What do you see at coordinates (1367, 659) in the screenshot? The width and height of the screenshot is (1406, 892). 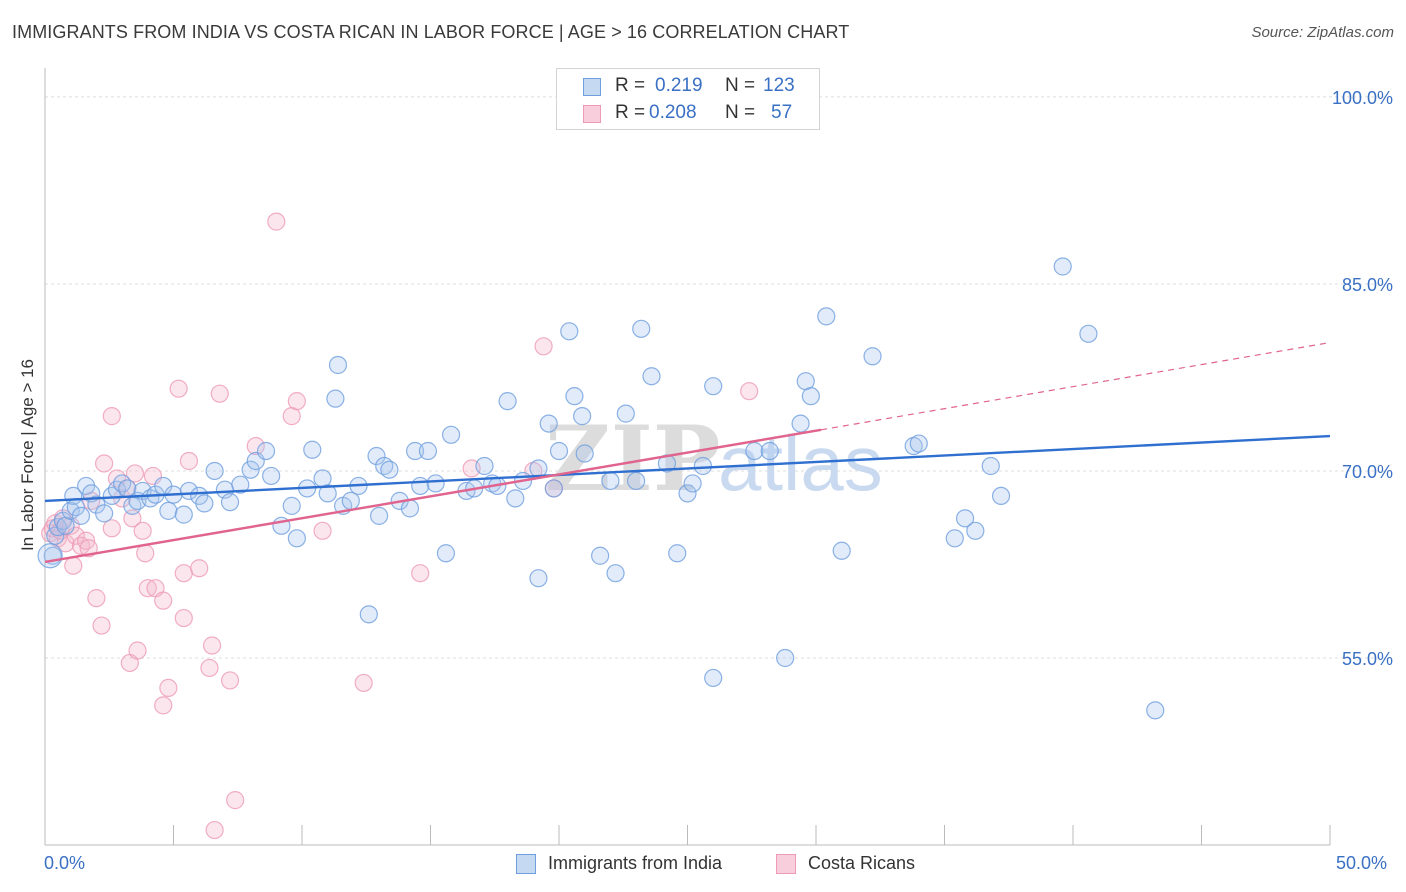 I see `y-tick-label: 55.0%` at bounding box center [1367, 659].